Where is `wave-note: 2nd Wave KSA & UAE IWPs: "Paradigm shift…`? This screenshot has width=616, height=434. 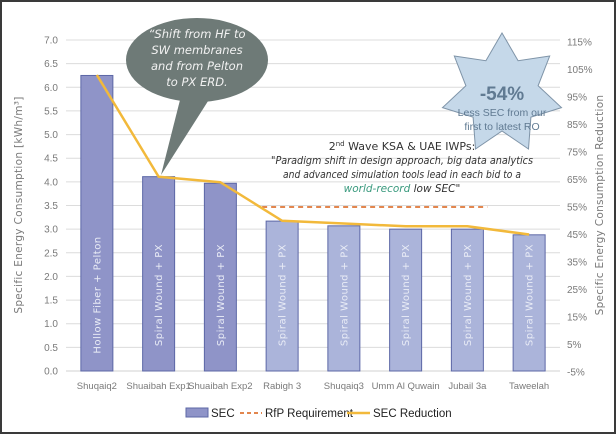 wave-note: 2nd Wave KSA & UAE IWPs: "Paradigm shift… is located at coordinates (402, 167).